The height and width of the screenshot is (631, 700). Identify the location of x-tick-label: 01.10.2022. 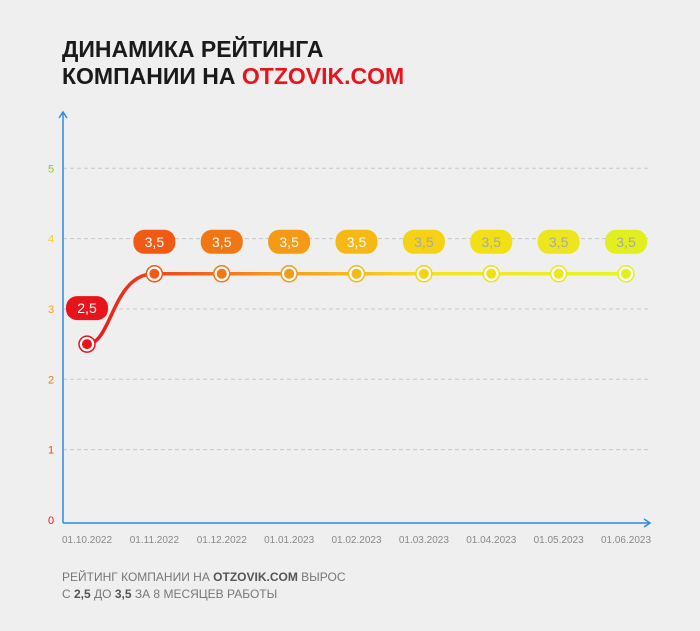
(87, 540).